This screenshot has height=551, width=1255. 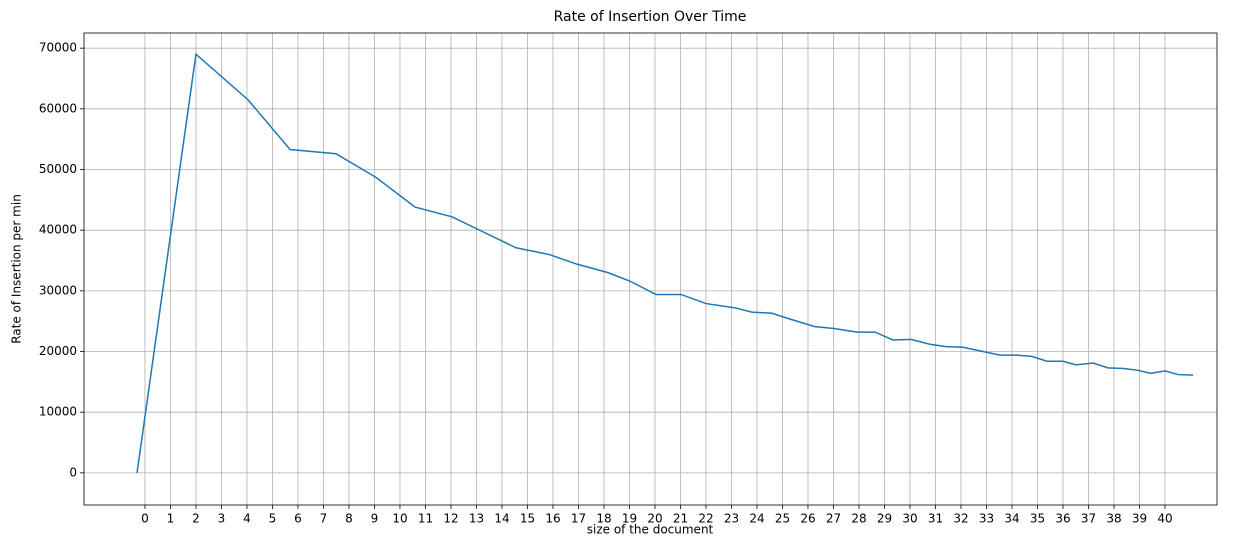 What do you see at coordinates (935, 519) in the screenshot?
I see `x-tick-label: 31` at bounding box center [935, 519].